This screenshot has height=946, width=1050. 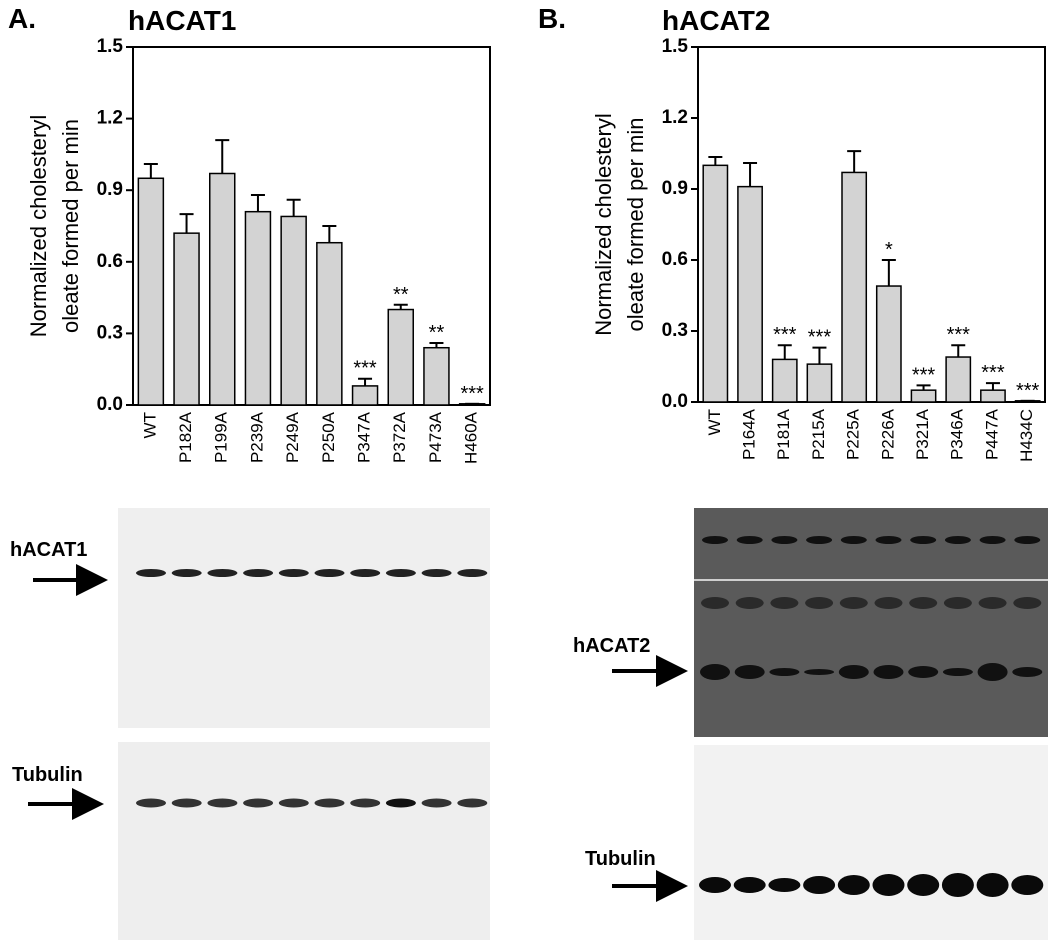 What do you see at coordinates (552, 18) in the screenshot?
I see `panel-label: B.` at bounding box center [552, 18].